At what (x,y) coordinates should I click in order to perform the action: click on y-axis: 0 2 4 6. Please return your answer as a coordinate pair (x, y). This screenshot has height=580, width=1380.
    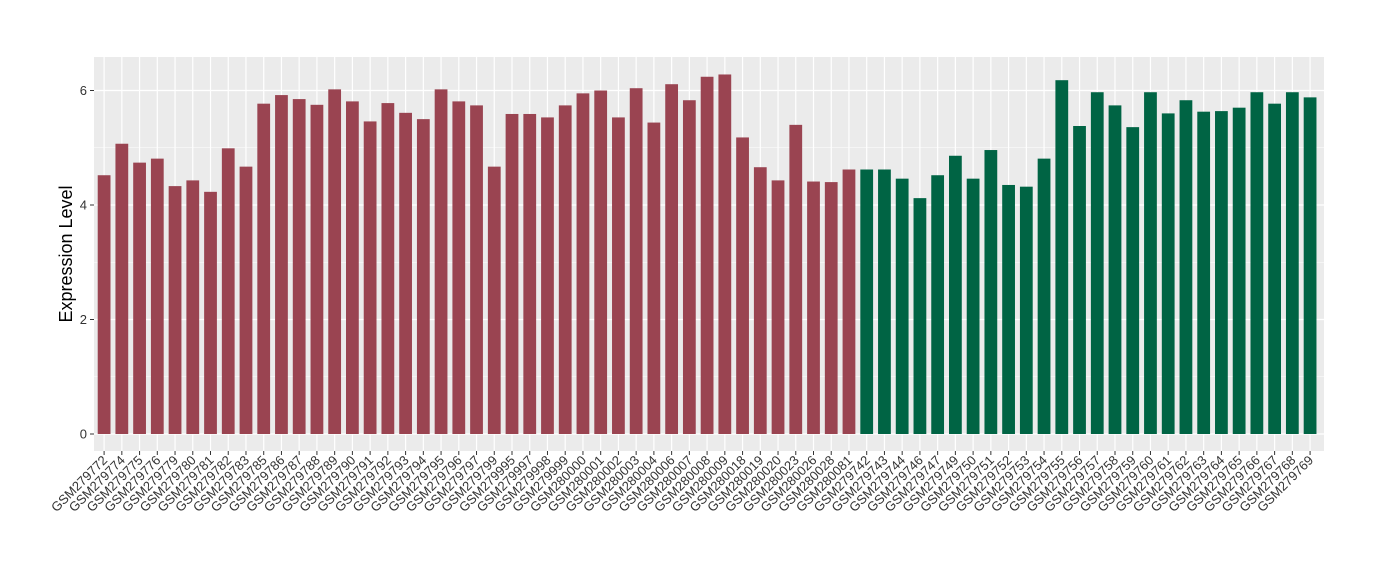
    Looking at the image, I should click on (87, 262).